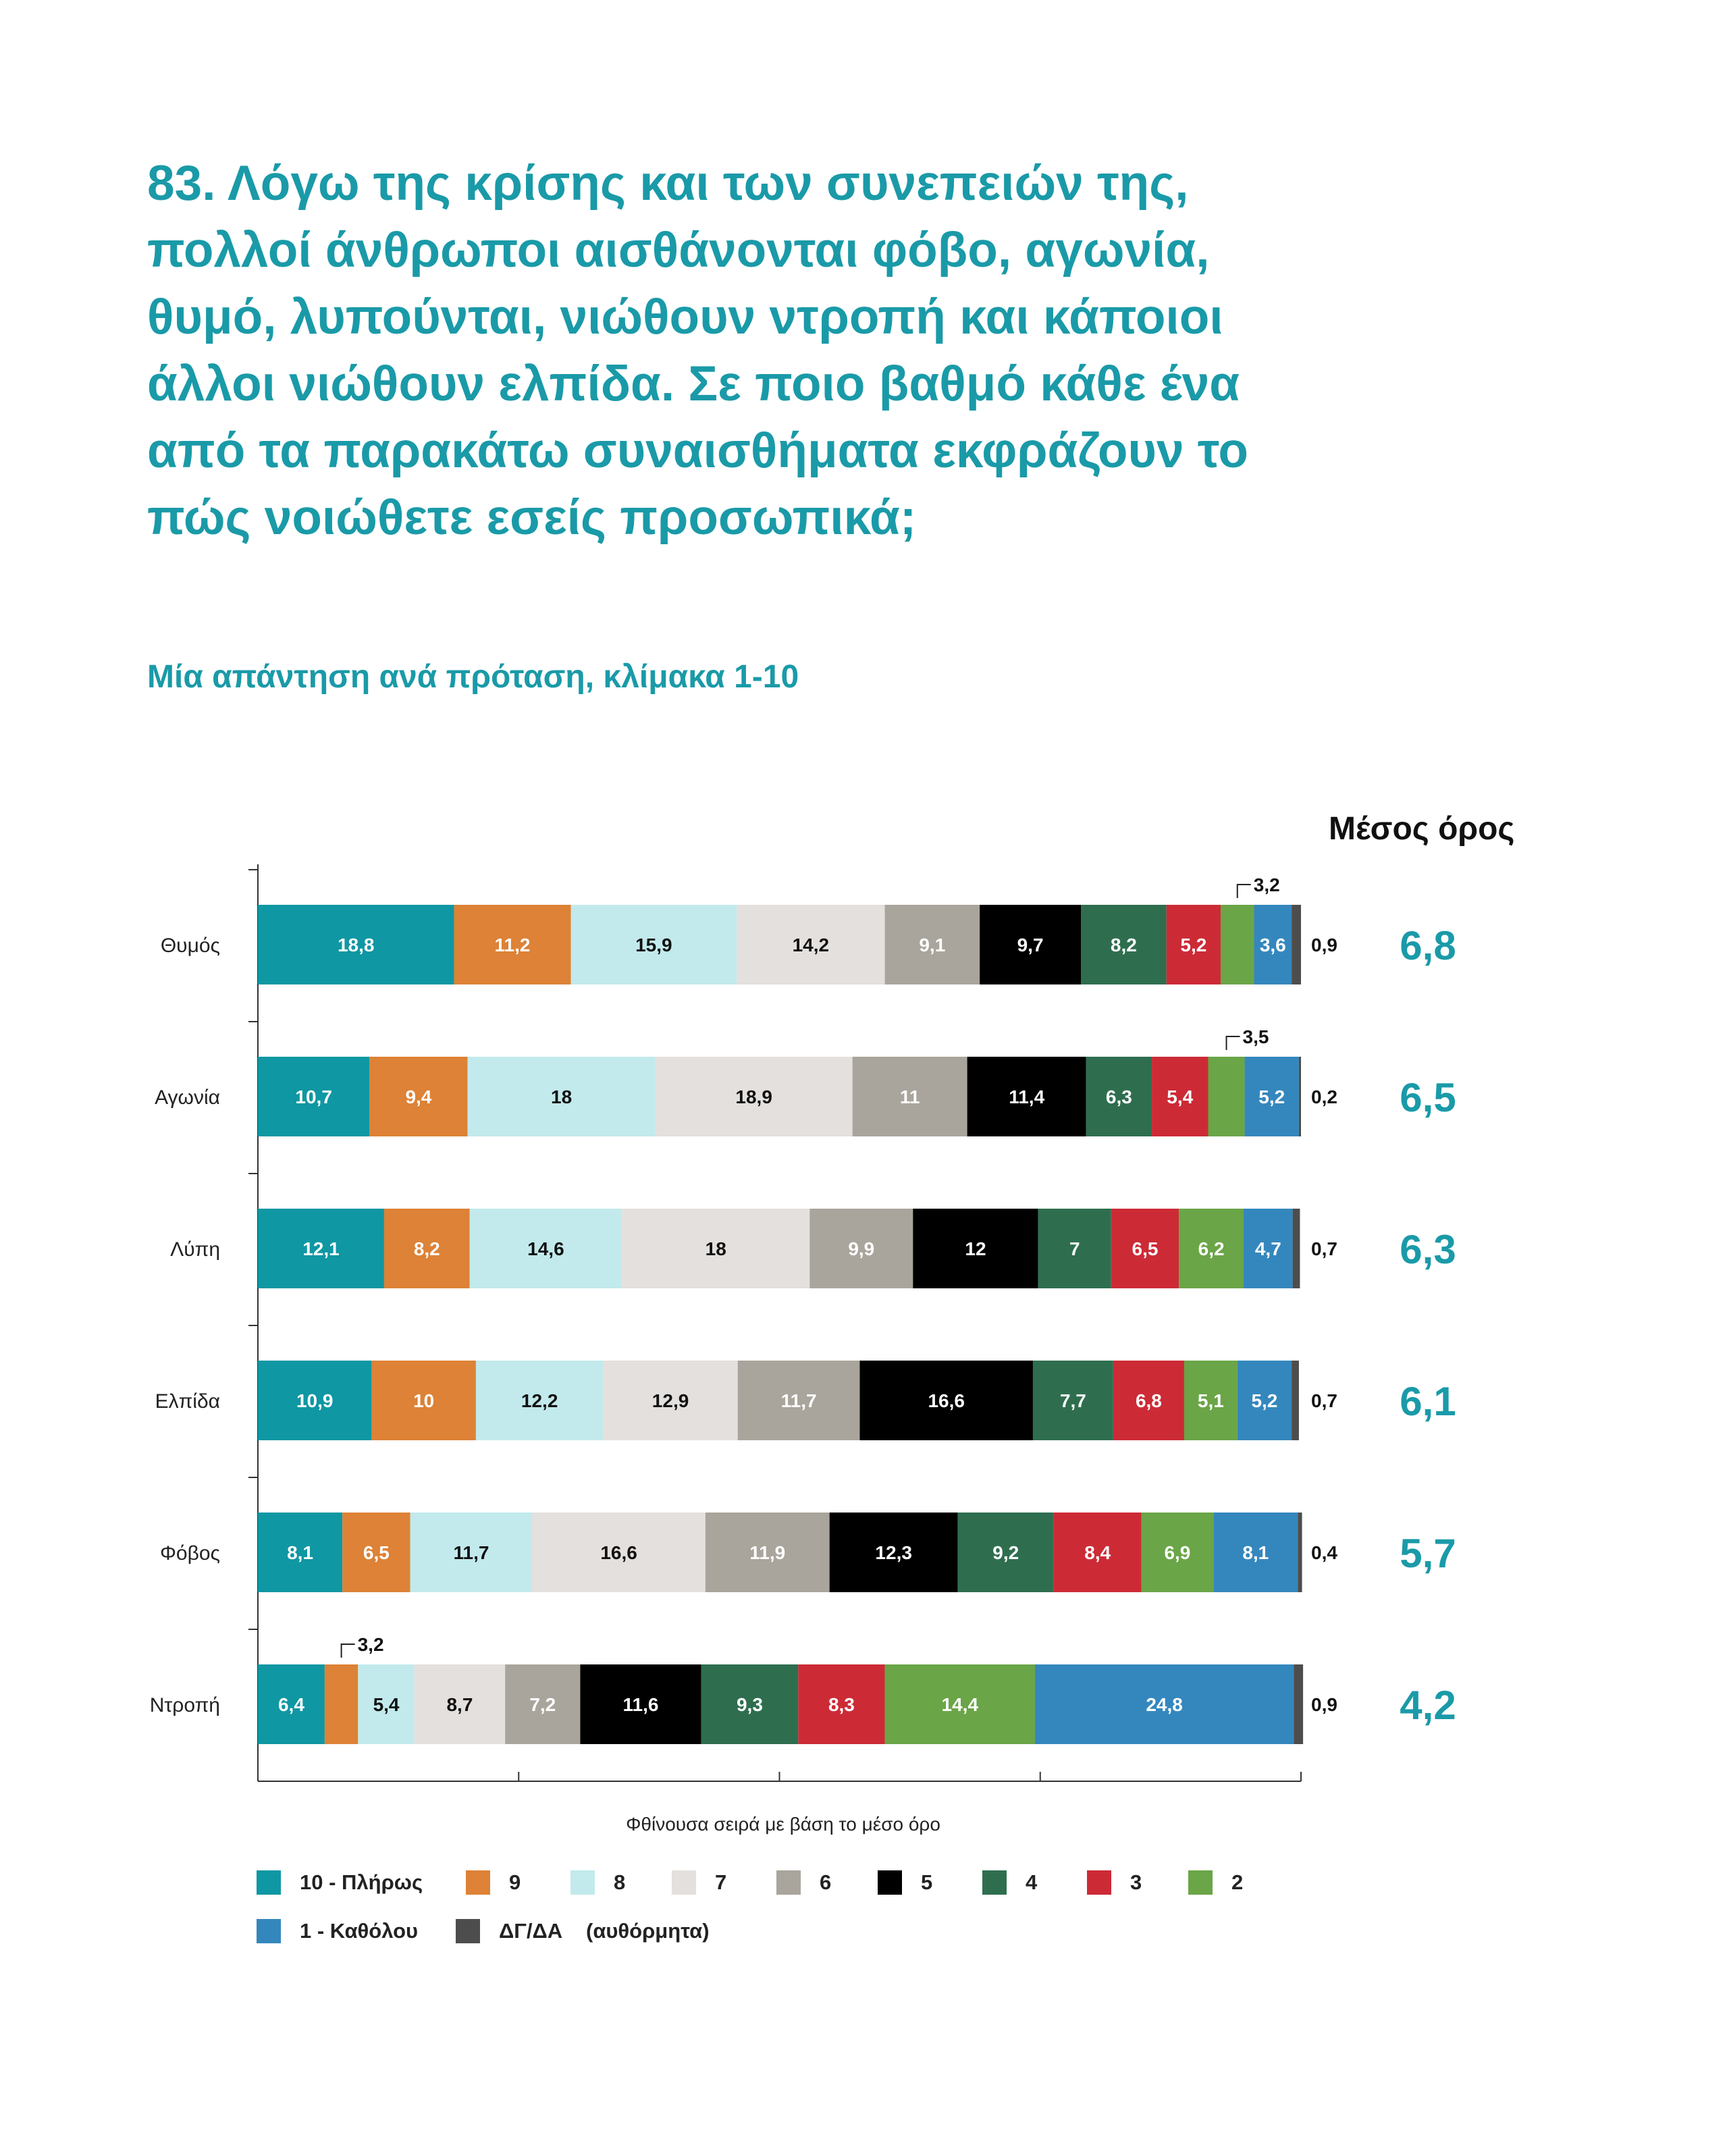 Image resolution: width=1727 pixels, height=2156 pixels. I want to click on segment-value-label: 11,2, so click(513, 945).